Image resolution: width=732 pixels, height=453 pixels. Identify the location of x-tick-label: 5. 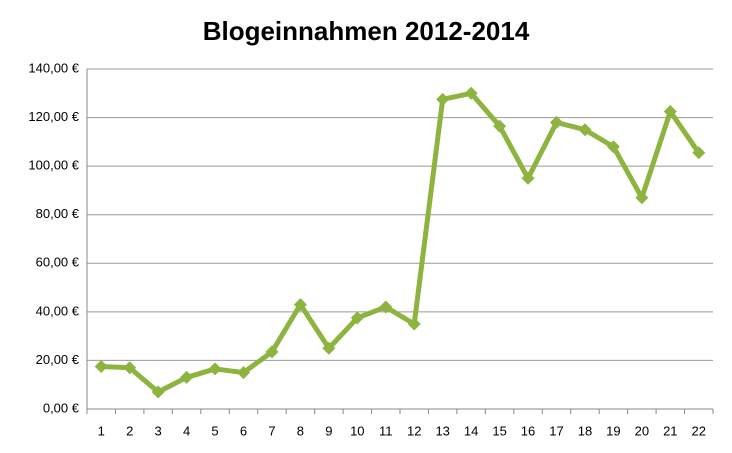
(214, 430).